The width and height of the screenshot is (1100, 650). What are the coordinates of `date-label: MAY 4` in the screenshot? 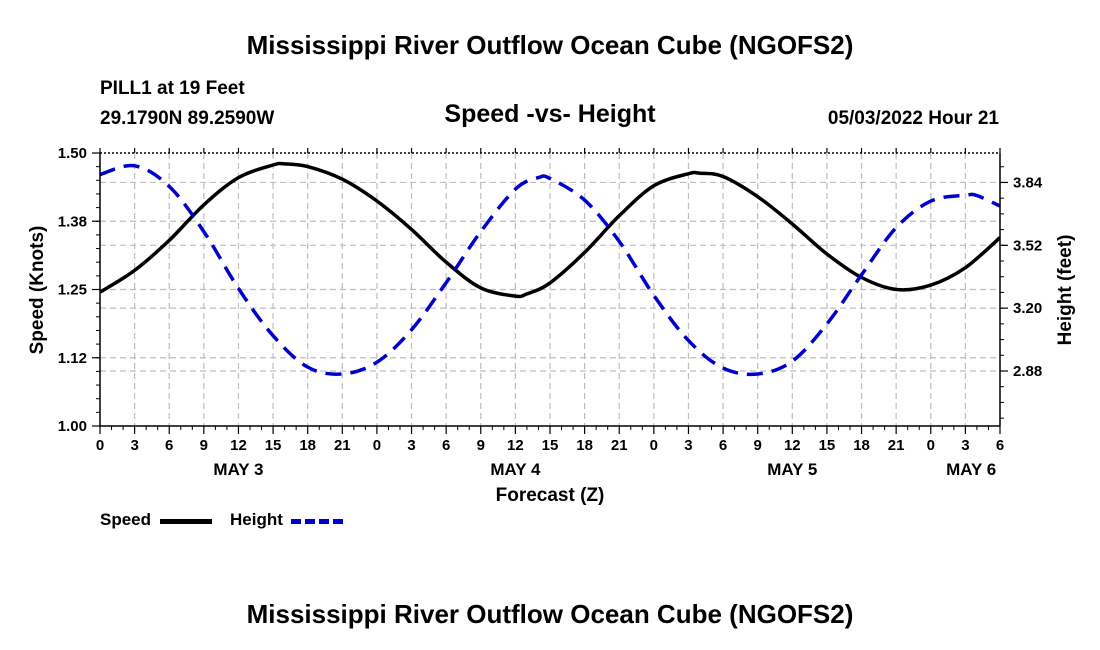 It's located at (515, 469).